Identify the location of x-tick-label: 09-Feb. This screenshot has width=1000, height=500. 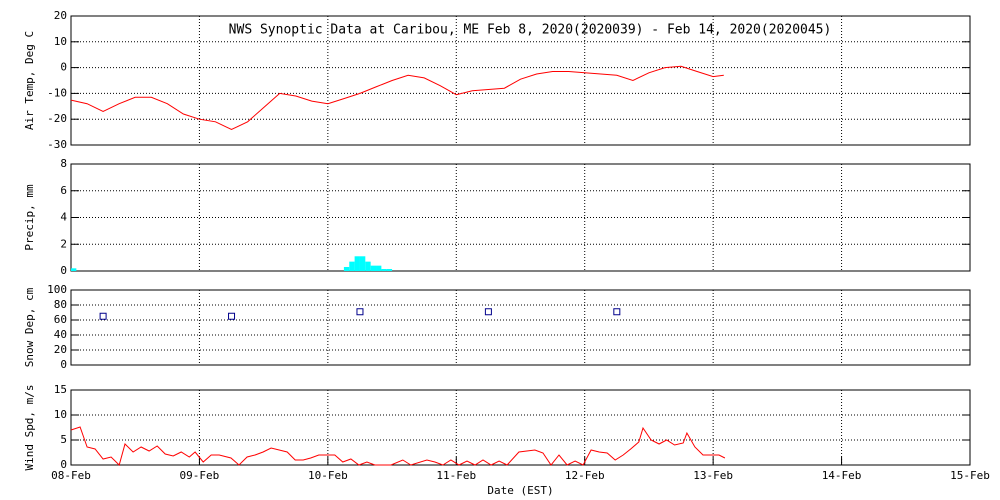
(200, 475).